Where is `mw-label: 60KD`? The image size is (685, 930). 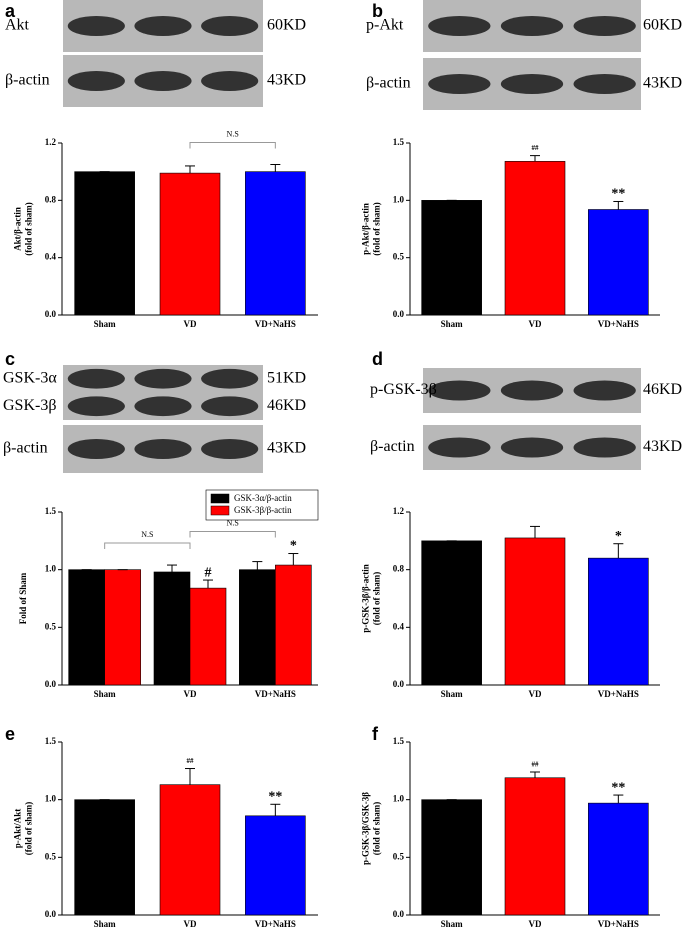
mw-label: 60KD is located at coordinates (662, 25).